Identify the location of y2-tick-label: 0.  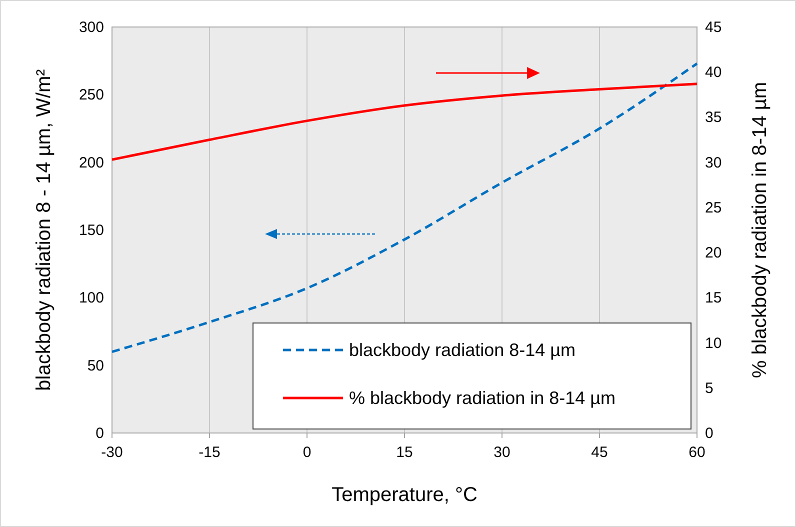
(709, 433).